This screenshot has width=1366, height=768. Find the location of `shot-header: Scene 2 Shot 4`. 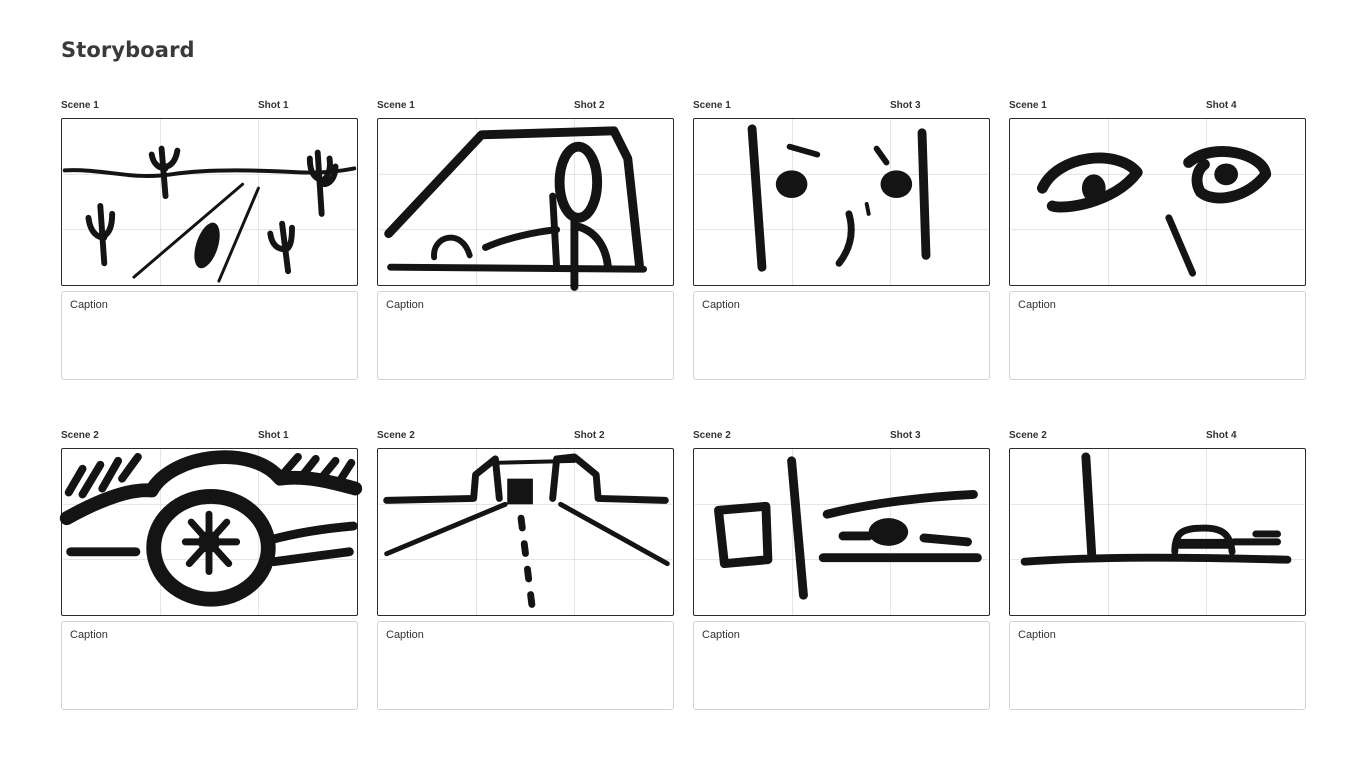

shot-header: Scene 2 Shot 4 is located at coordinates (1157, 438).